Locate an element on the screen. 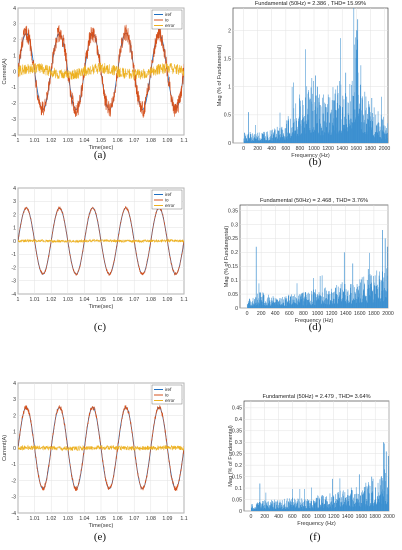 This screenshot has width=402, height=550. y-tick-label: 0.5 is located at coordinates (227, 116).